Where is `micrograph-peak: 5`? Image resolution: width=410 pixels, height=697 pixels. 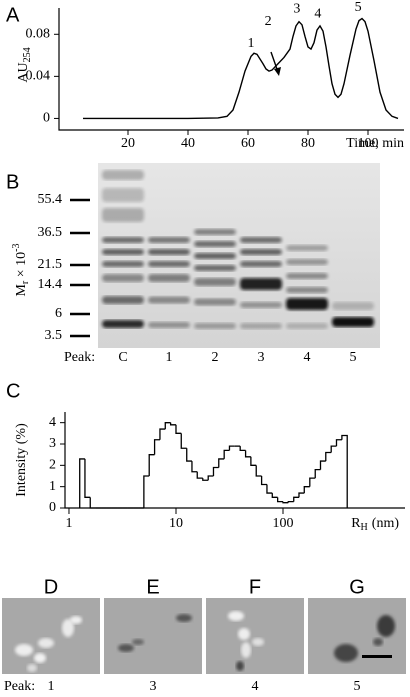 micrograph-peak: 5 is located at coordinates (357, 686).